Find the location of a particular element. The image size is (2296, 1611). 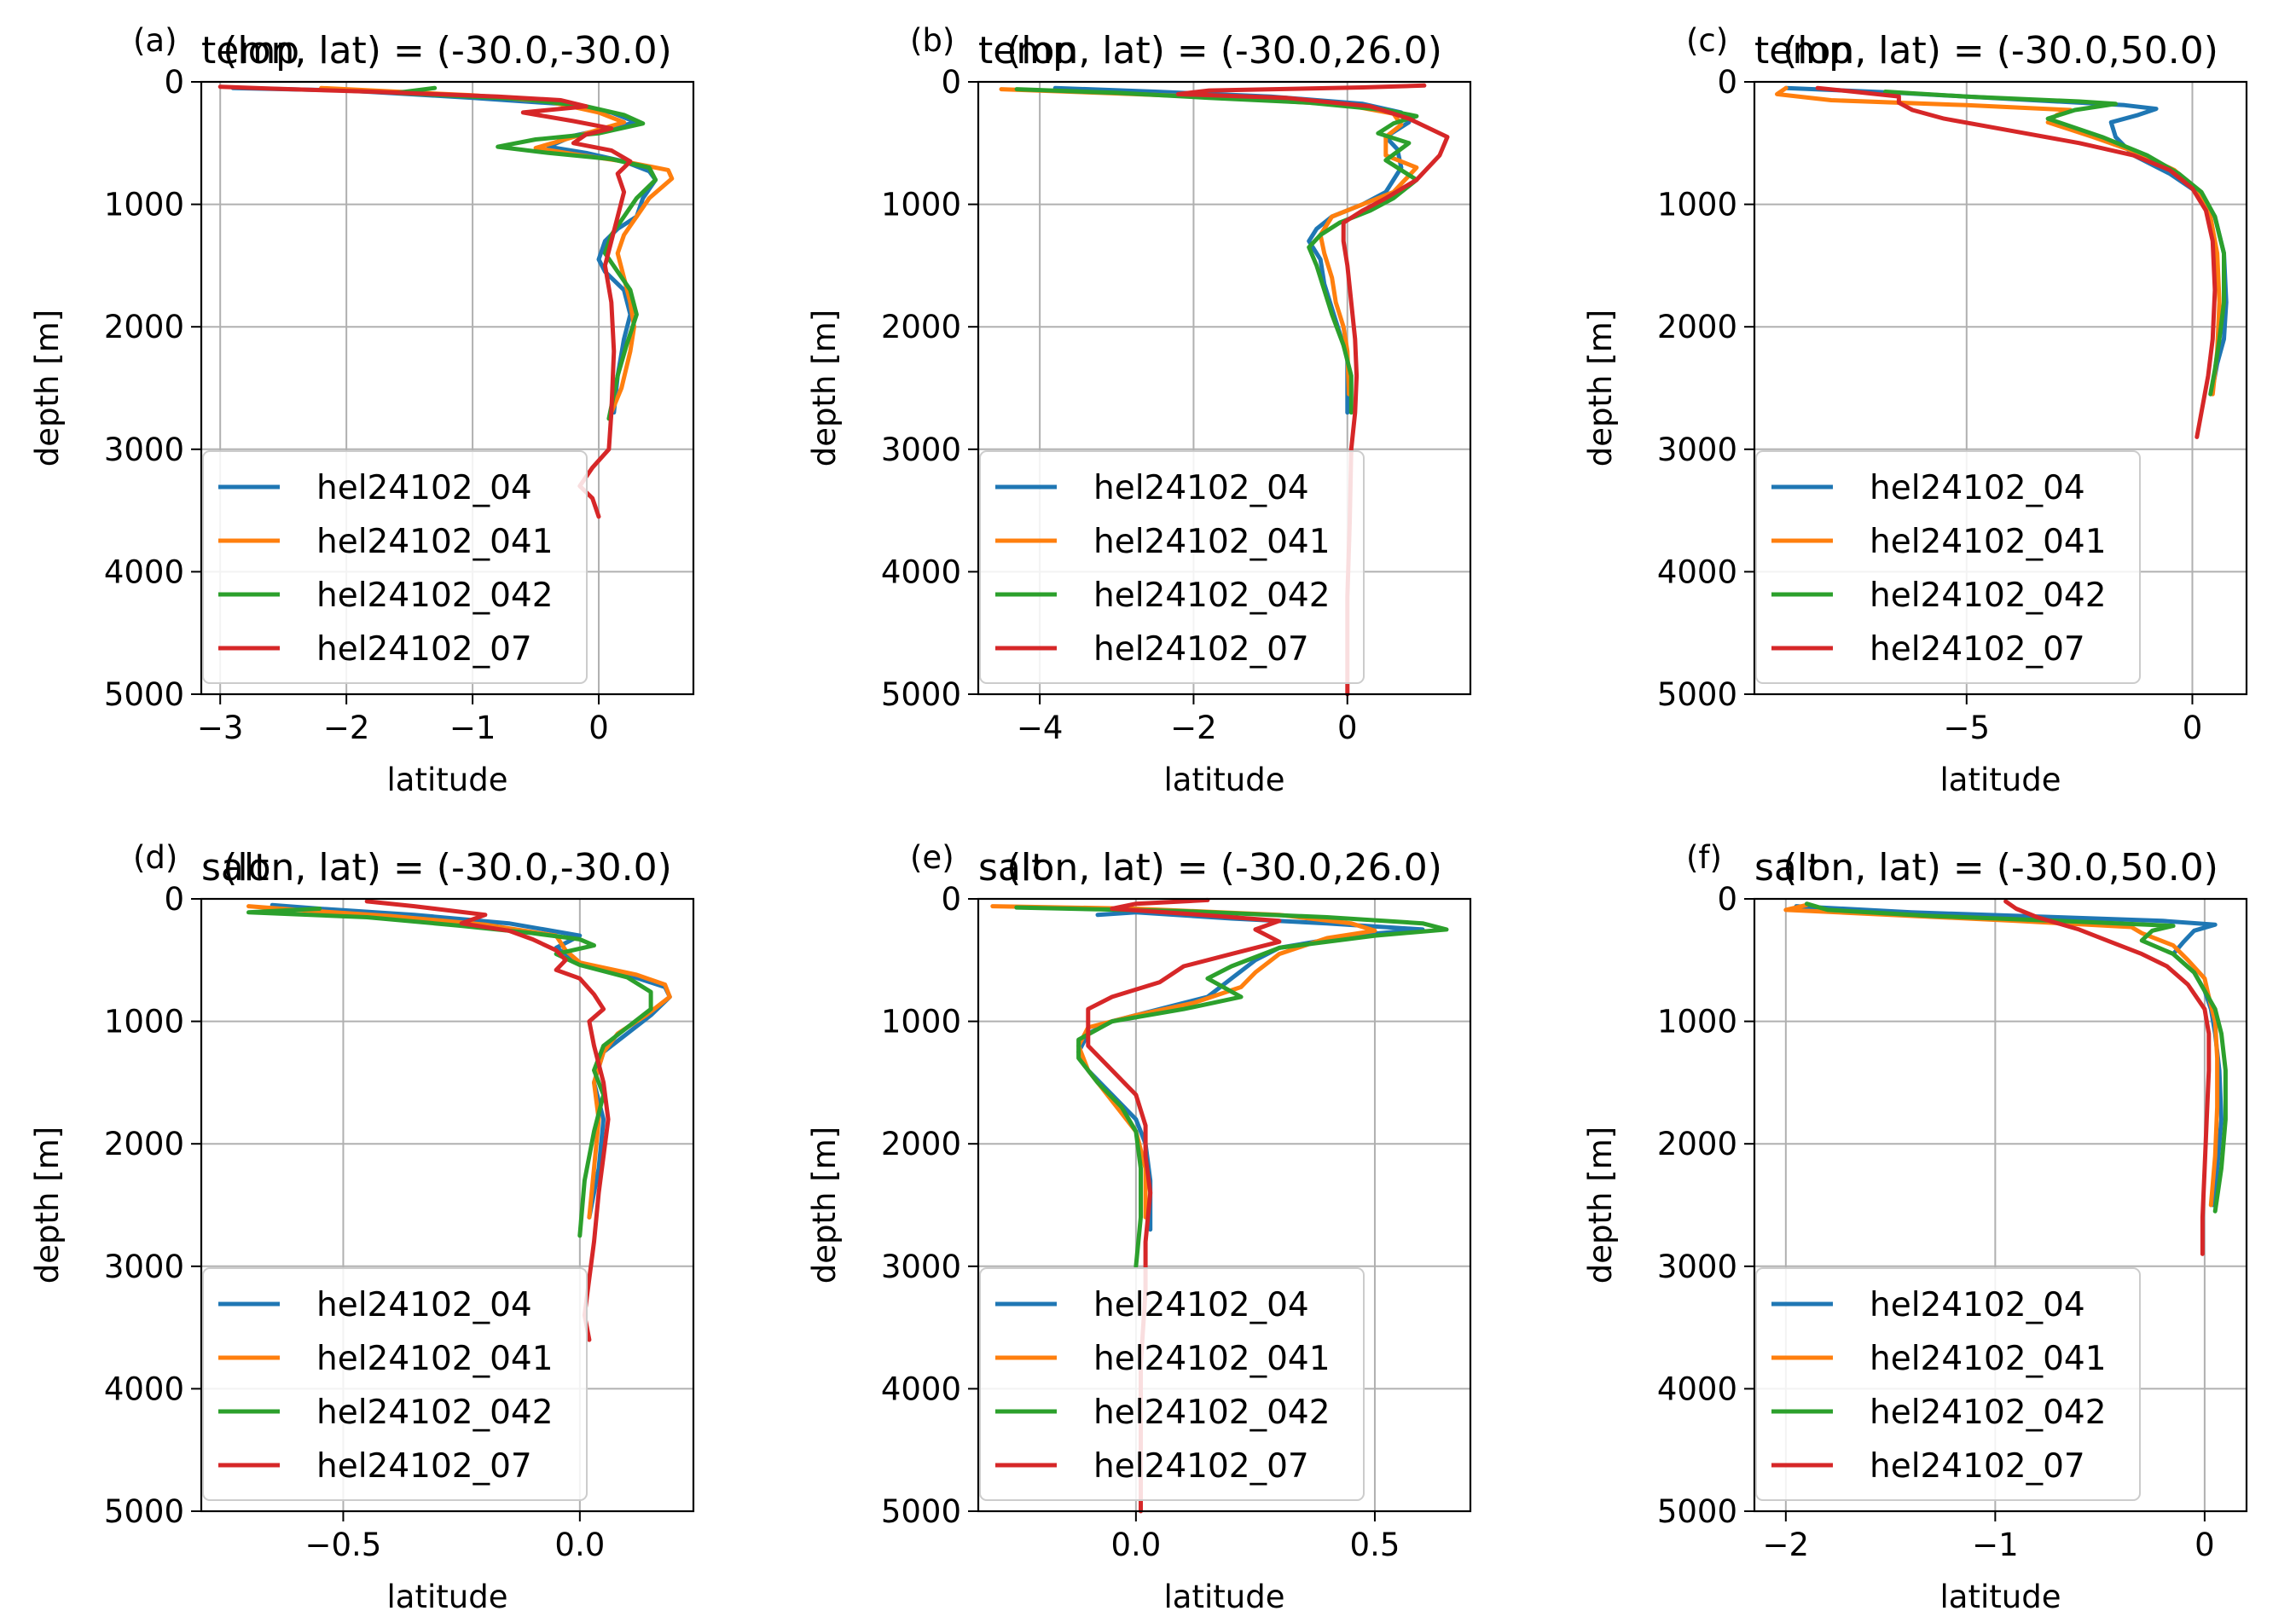

panel-label: (f) is located at coordinates (1704, 857).